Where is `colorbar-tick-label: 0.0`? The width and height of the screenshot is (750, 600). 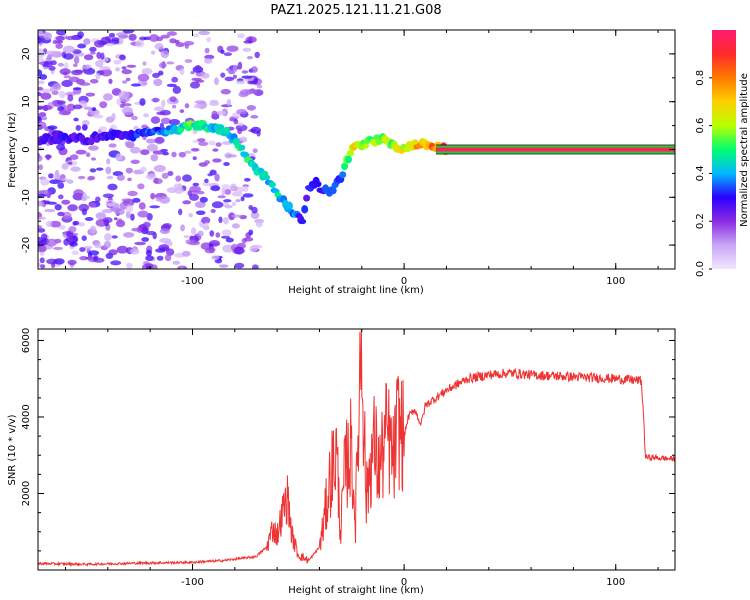
colorbar-tick-label: 0.0 is located at coordinates (700, 269).